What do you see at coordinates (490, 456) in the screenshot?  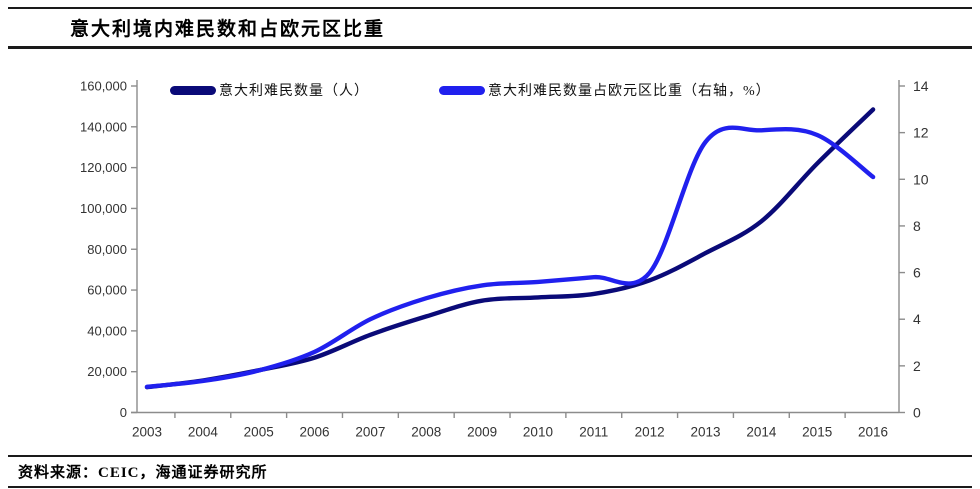 I see `footer-rule` at bounding box center [490, 456].